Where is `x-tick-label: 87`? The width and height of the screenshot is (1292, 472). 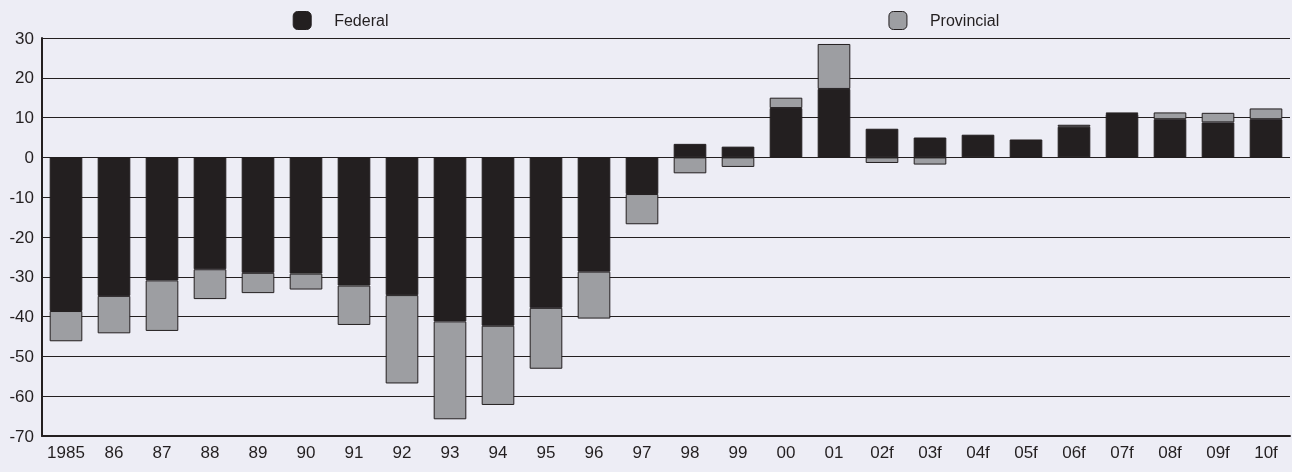 x-tick-label: 87 is located at coordinates (162, 452).